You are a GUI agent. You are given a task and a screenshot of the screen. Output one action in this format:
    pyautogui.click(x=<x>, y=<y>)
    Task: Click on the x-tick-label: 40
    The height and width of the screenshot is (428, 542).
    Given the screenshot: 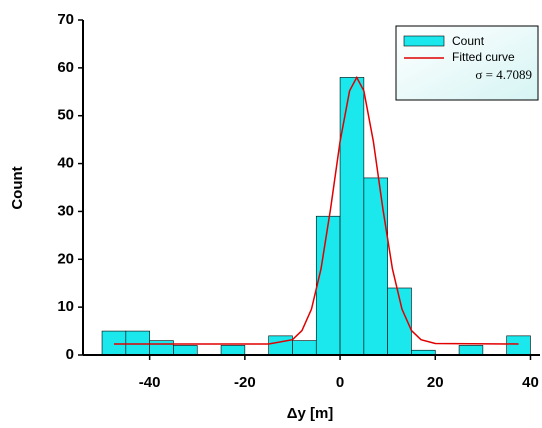 What is the action you would take?
    pyautogui.click(x=530, y=382)
    